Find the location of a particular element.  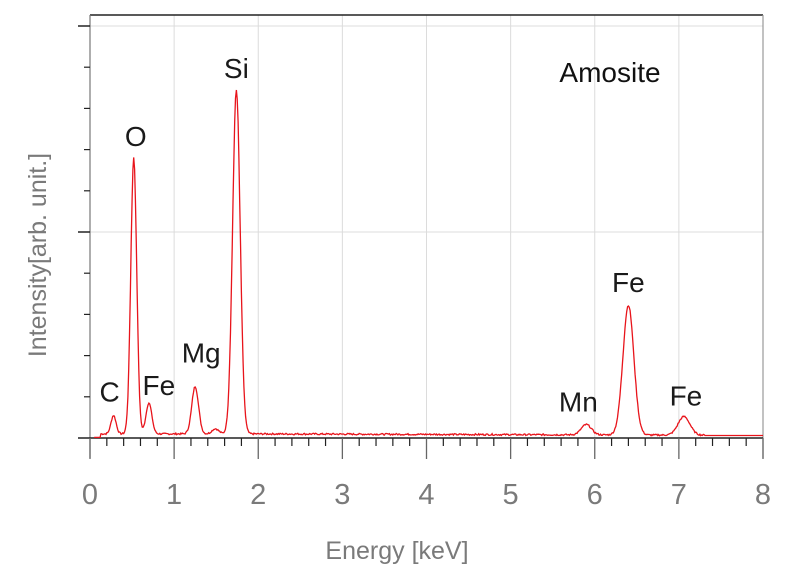

x-tick-label: 1 is located at coordinates (174, 495).